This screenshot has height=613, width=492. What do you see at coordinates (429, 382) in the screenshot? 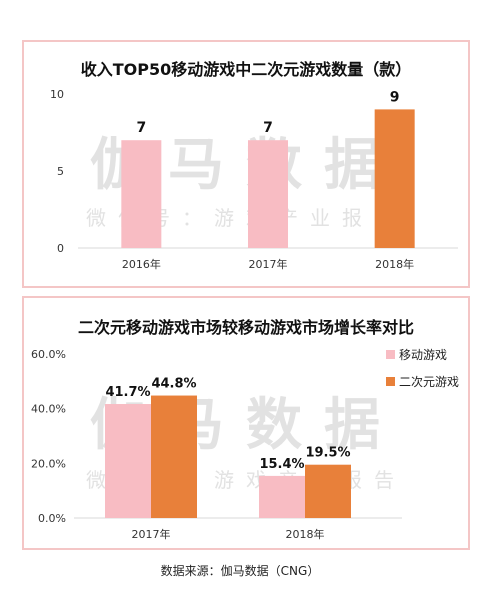
I see `legend-label-acg: 二次元游戏` at bounding box center [429, 382].